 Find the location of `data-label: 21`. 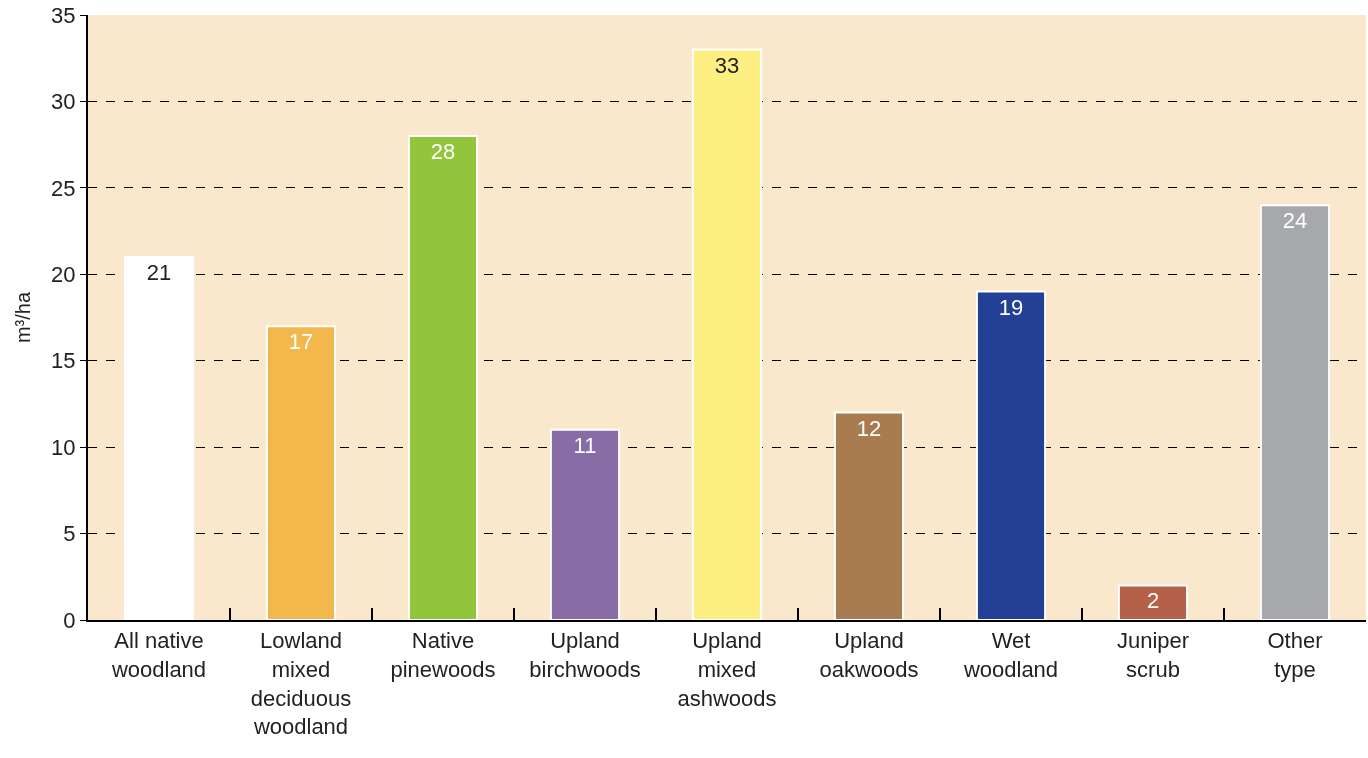

data-label: 21 is located at coordinates (159, 272).